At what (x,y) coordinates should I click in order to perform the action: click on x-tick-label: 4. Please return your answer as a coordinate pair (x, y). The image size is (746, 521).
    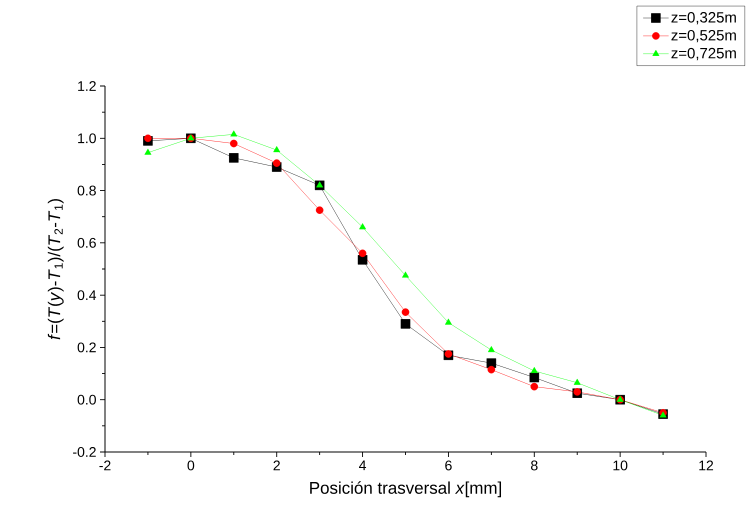
    Looking at the image, I should click on (362, 465).